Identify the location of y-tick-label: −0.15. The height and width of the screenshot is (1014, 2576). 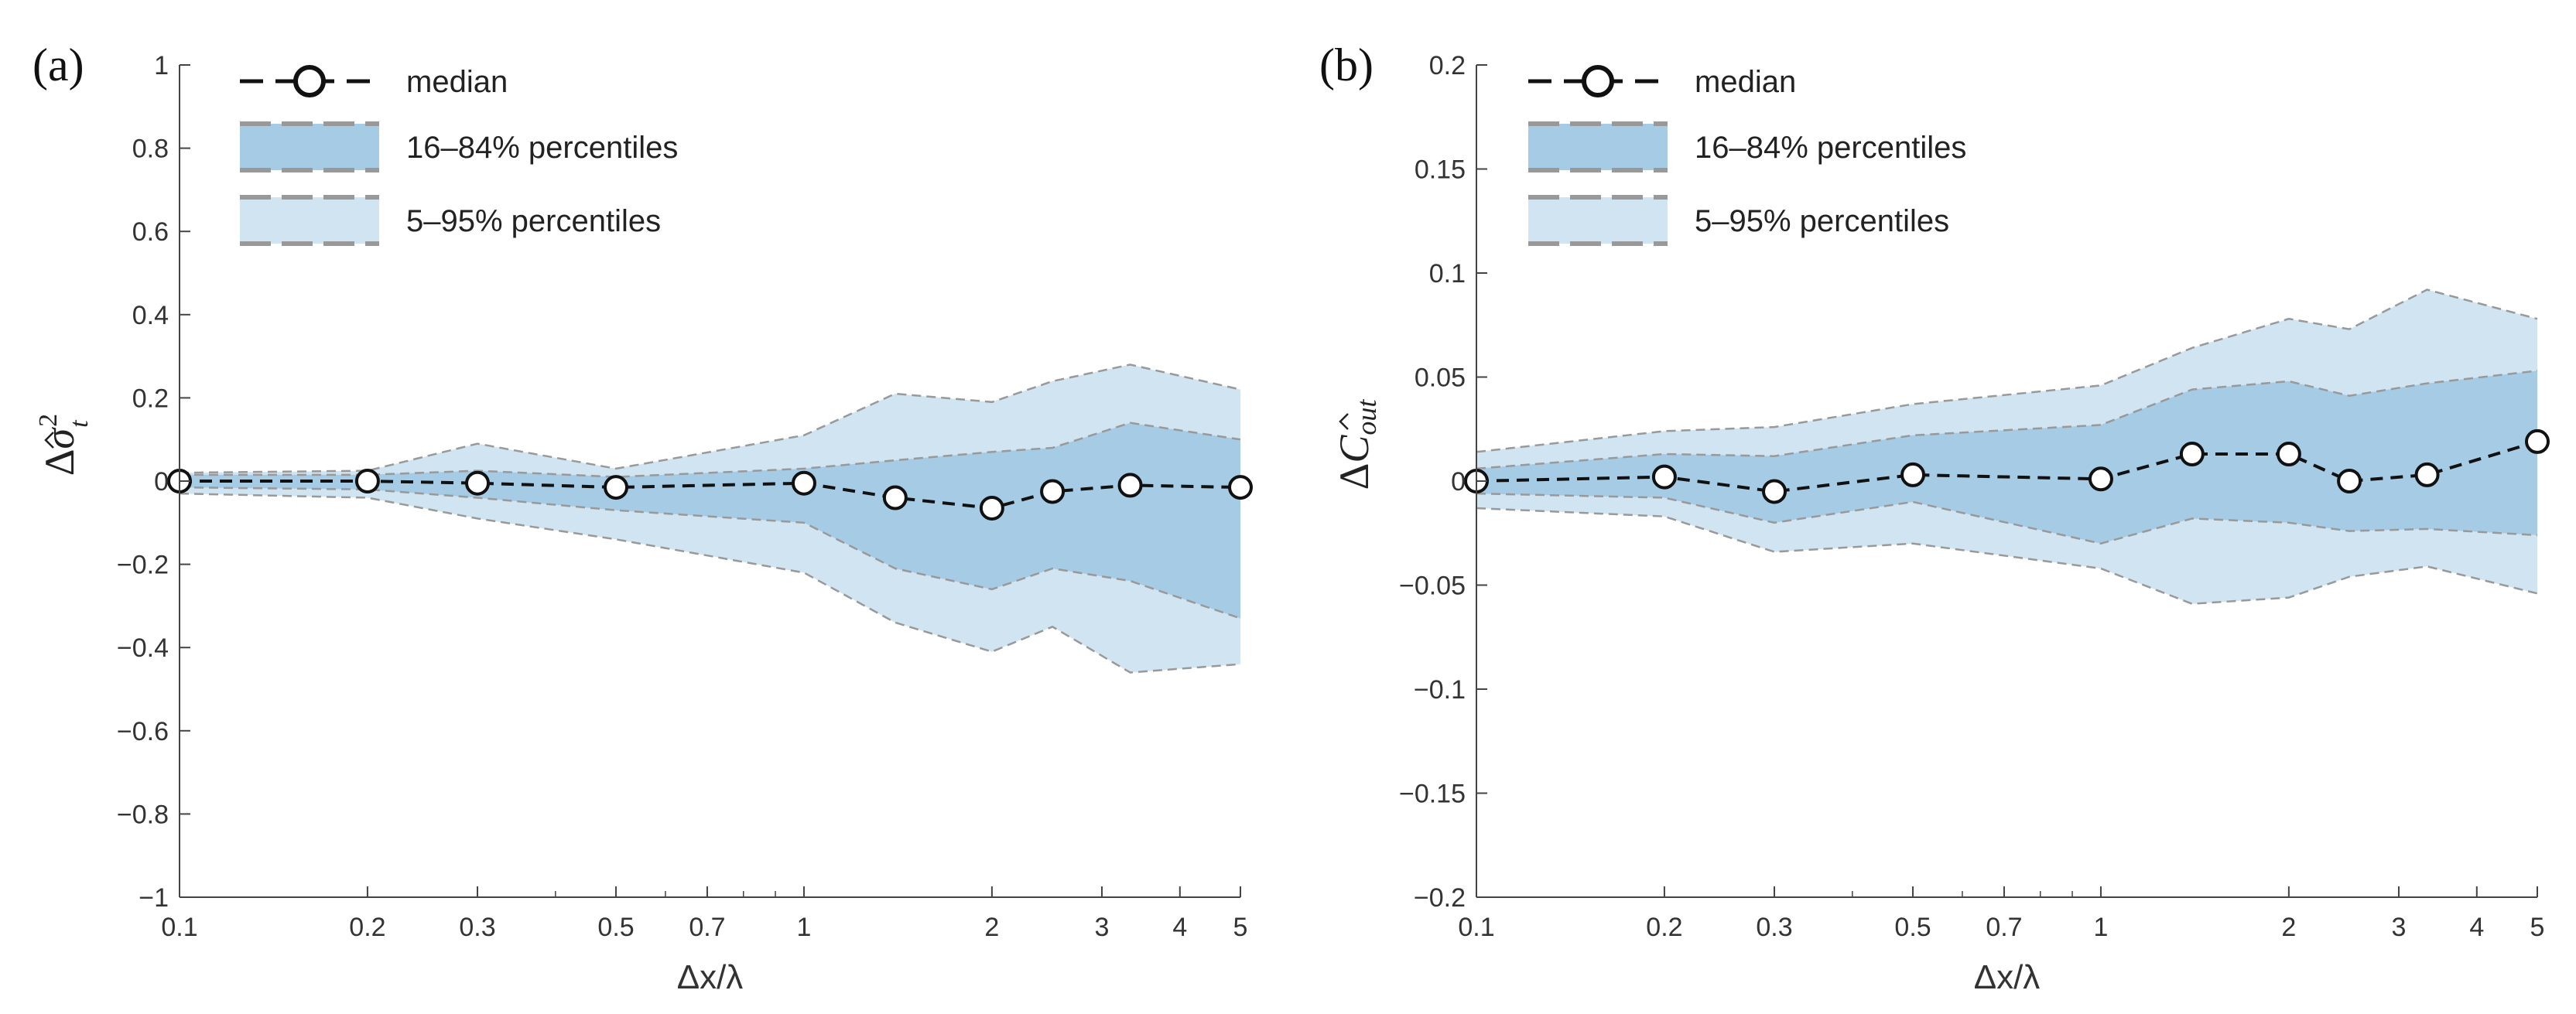
(1433, 794).